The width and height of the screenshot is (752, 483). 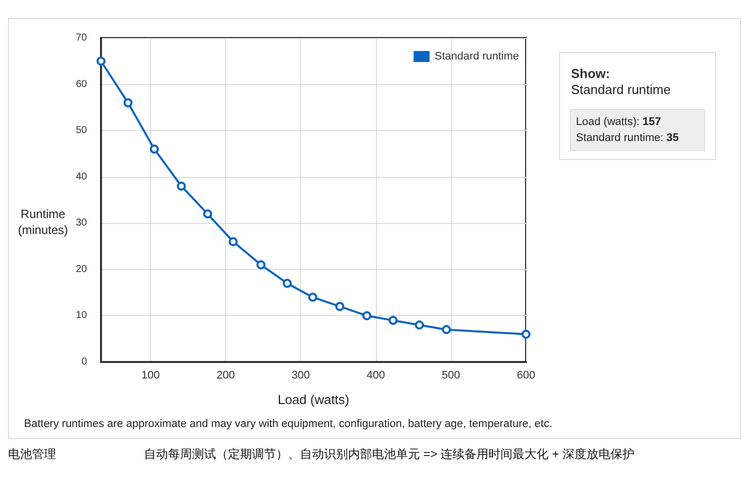 I want to click on text: 电池管理, so click(x=32, y=454).